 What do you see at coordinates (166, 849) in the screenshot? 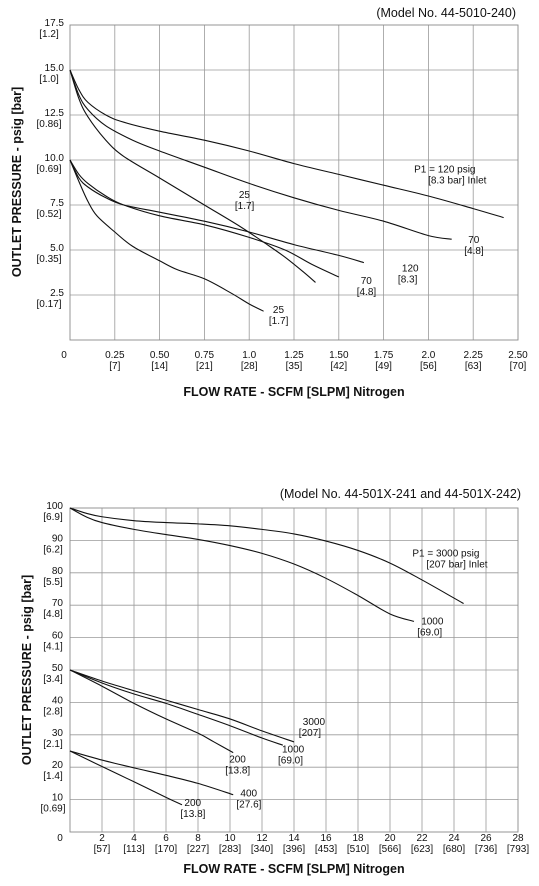
I see `x-tick-sublabel: [170]` at bounding box center [166, 849].